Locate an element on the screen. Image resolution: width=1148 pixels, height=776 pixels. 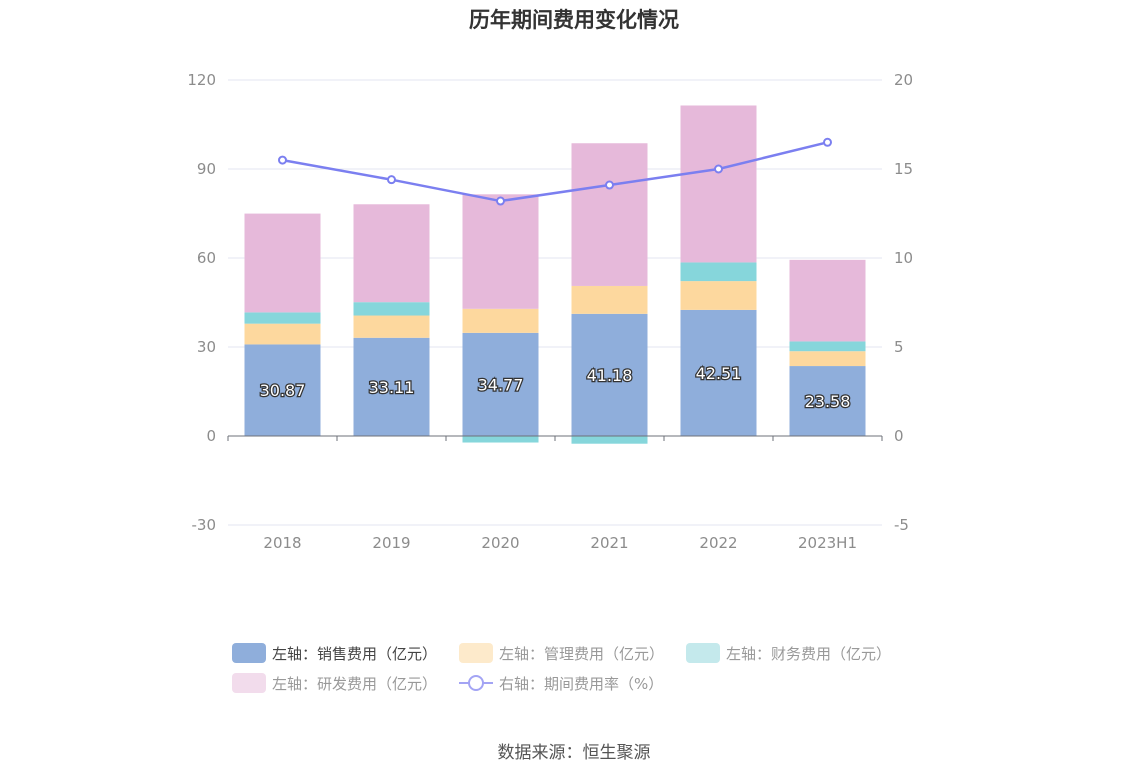
bar-segment-2-2020 is located at coordinates (500, 439).